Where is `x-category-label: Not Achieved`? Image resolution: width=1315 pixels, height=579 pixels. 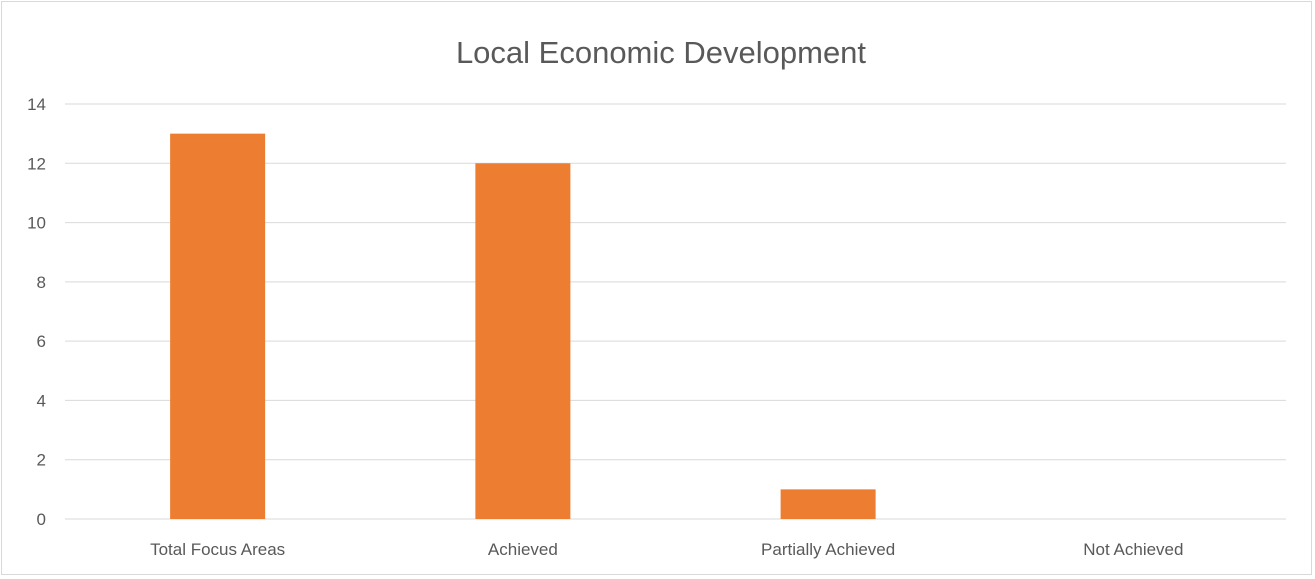
x-category-label: Not Achieved is located at coordinates (1133, 549).